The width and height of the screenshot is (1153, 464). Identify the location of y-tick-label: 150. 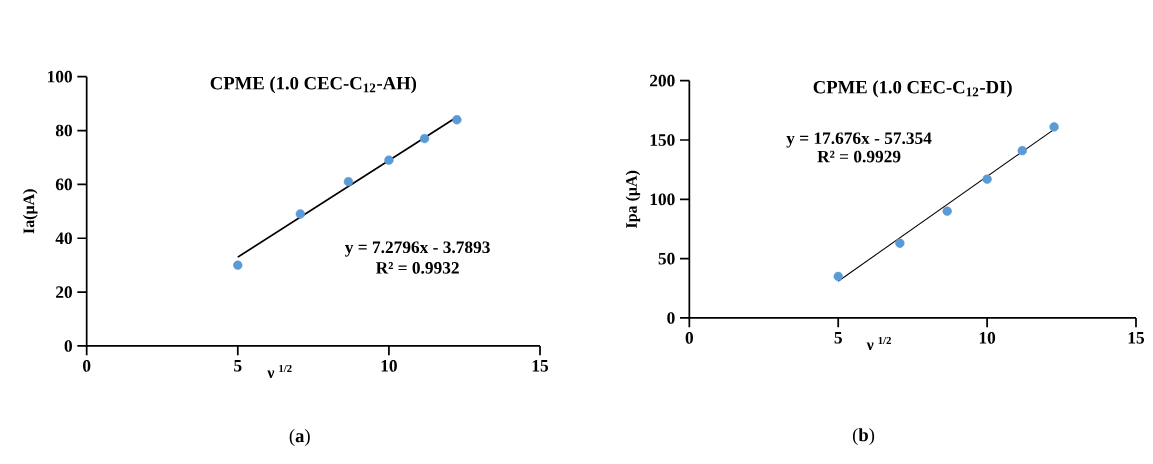
(662, 140).